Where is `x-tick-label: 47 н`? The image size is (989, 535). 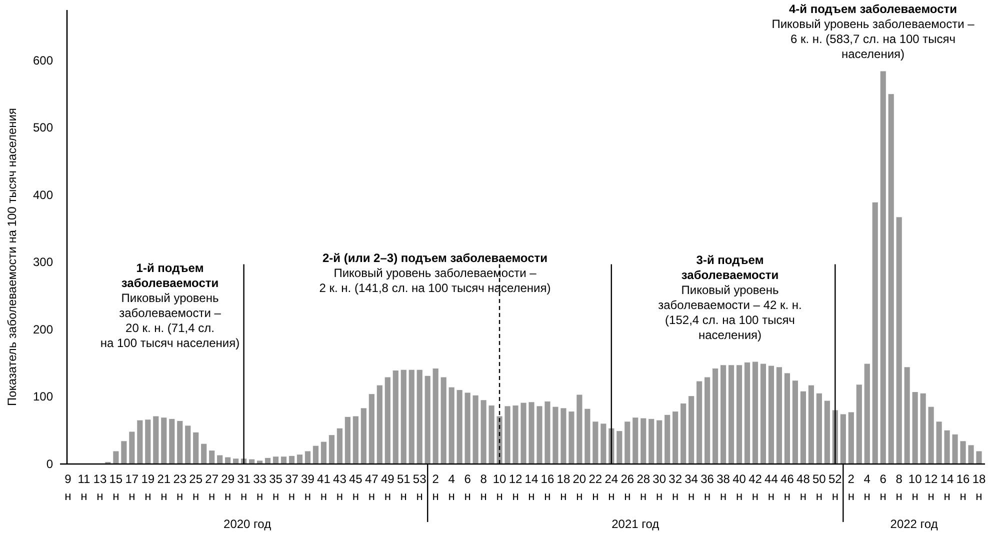 x-tick-label: 47 н is located at coordinates (371, 487).